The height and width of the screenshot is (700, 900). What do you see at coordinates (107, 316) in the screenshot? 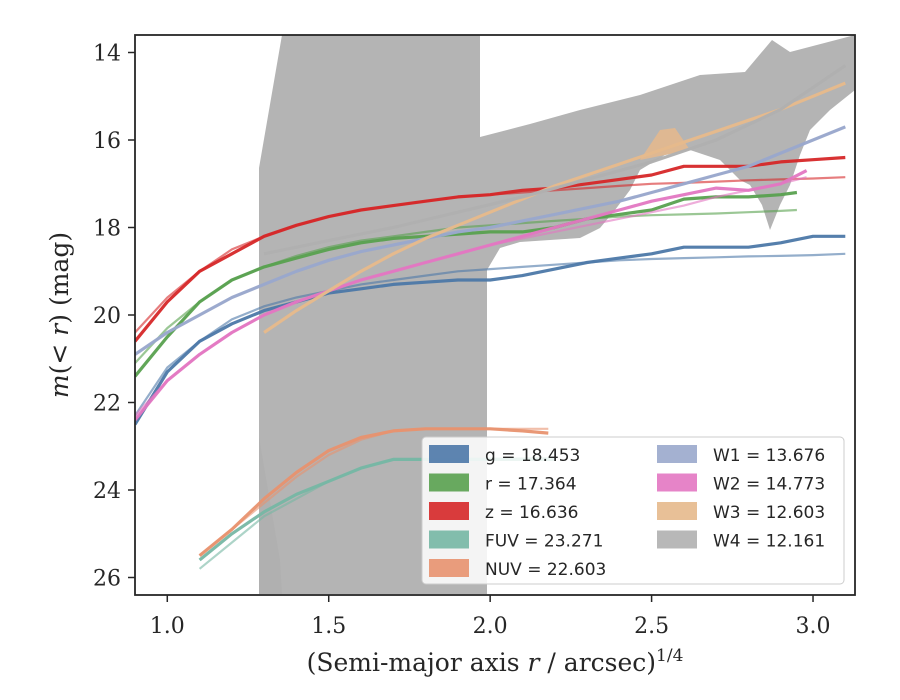
I see `y-tick-label: 20` at bounding box center [107, 316].